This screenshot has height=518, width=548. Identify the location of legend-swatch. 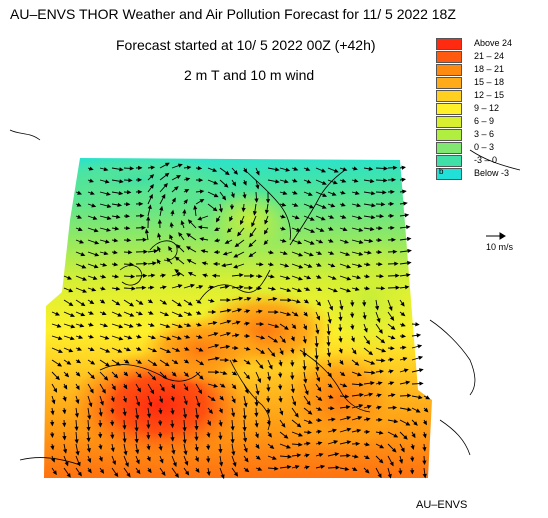
(449, 70).